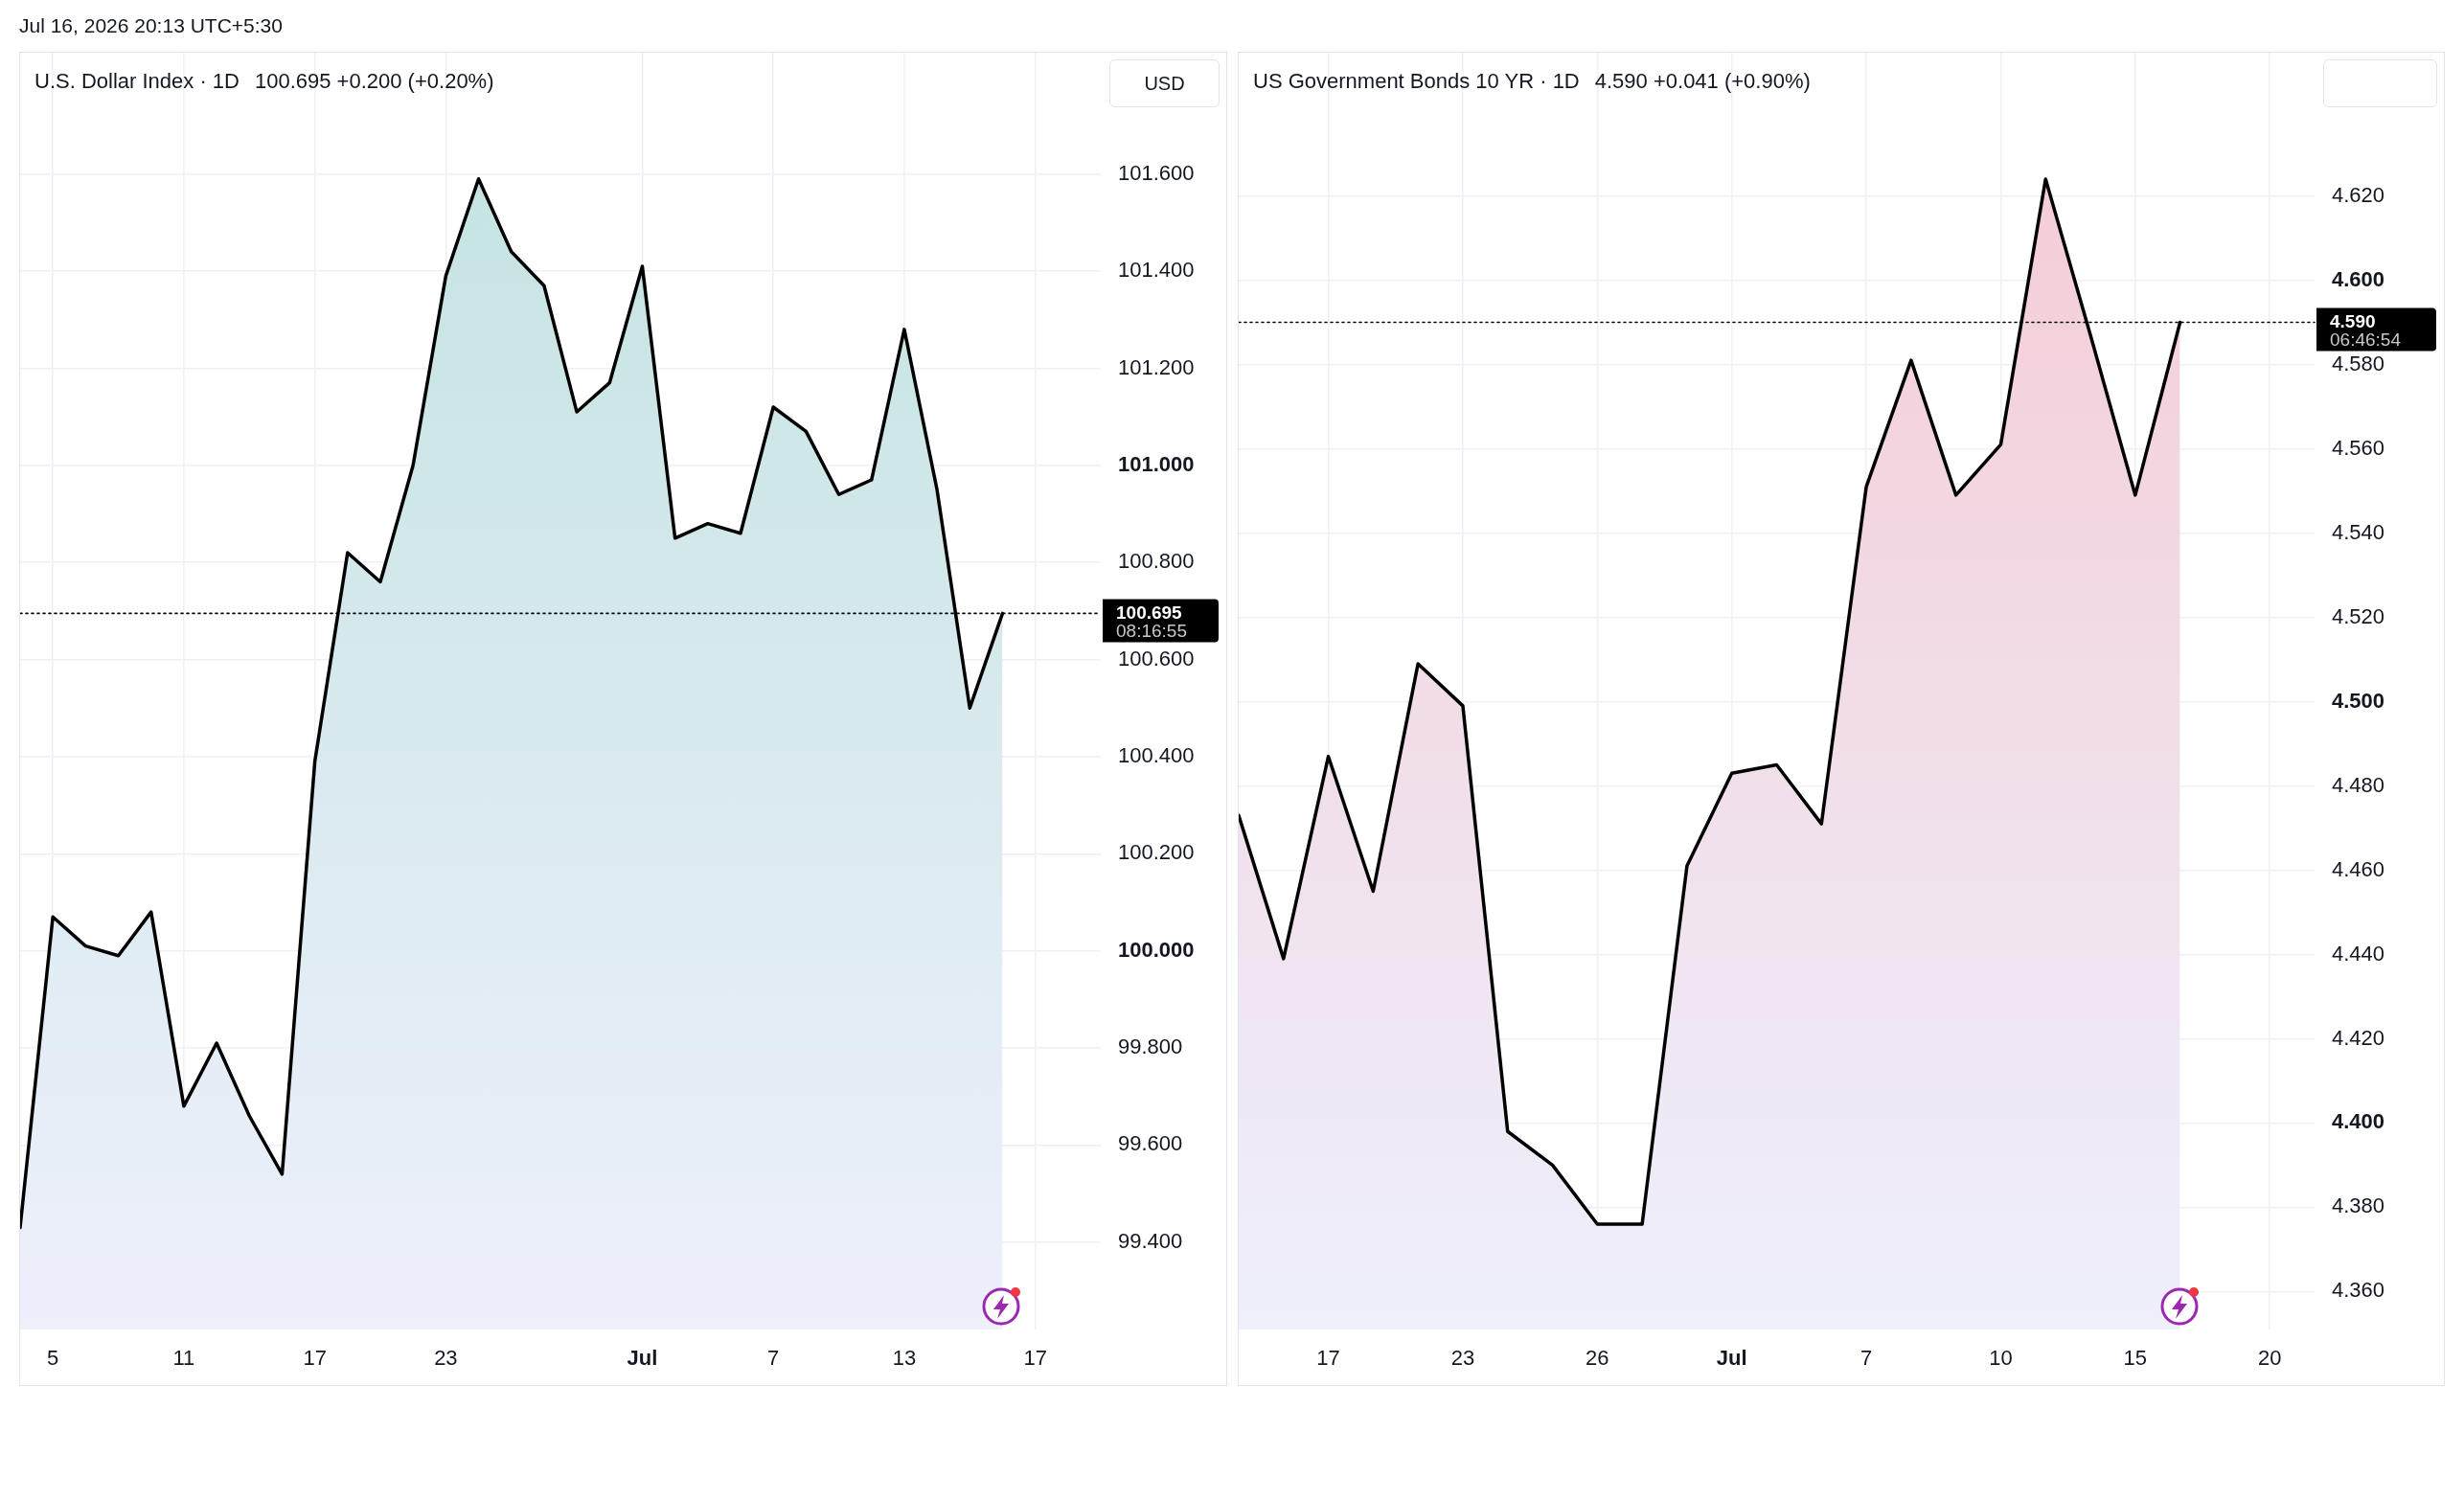  Describe the element at coordinates (1156, 754) in the screenshot. I see `y-tick-label: 100.400` at that location.